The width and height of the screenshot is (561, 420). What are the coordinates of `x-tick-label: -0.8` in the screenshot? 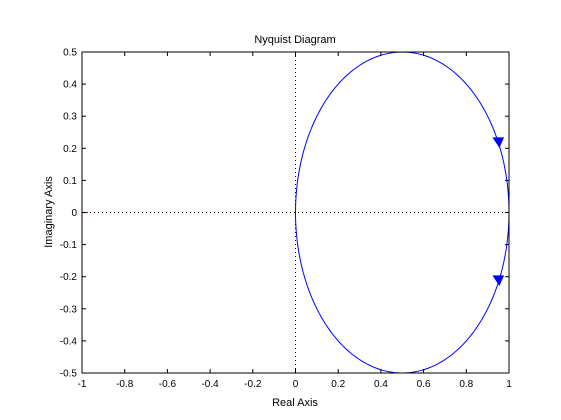 It's located at (125, 384).